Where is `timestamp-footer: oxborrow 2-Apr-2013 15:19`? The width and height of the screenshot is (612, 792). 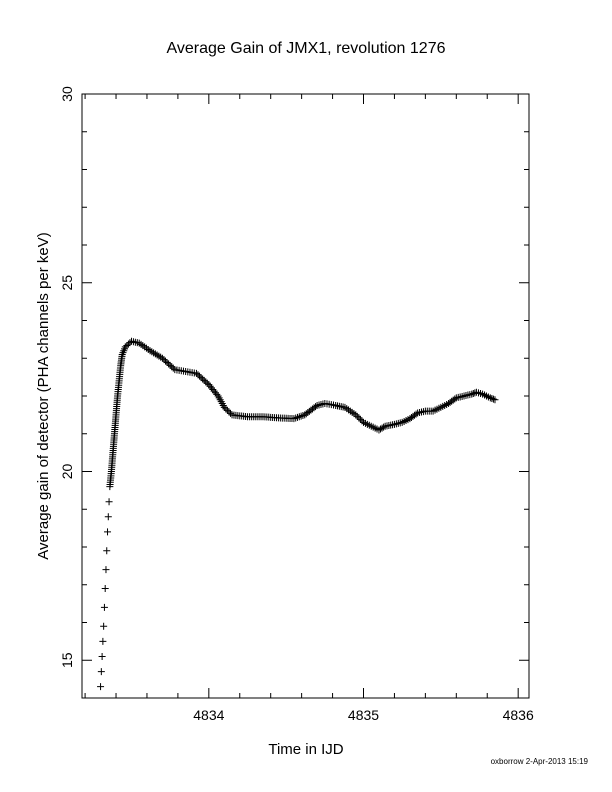
timestamp-footer: oxborrow 2-Apr-2013 15:19 is located at coordinates (539, 761).